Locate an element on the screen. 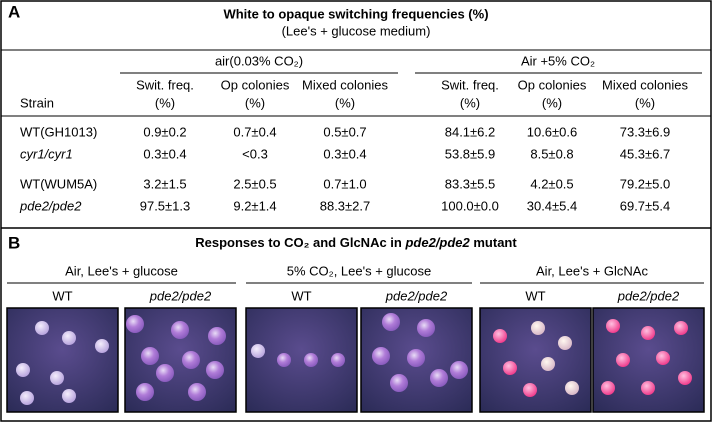 This screenshot has width=712, height=422. group-title: 5% CO₂, Lee's + glucose is located at coordinates (359, 270).